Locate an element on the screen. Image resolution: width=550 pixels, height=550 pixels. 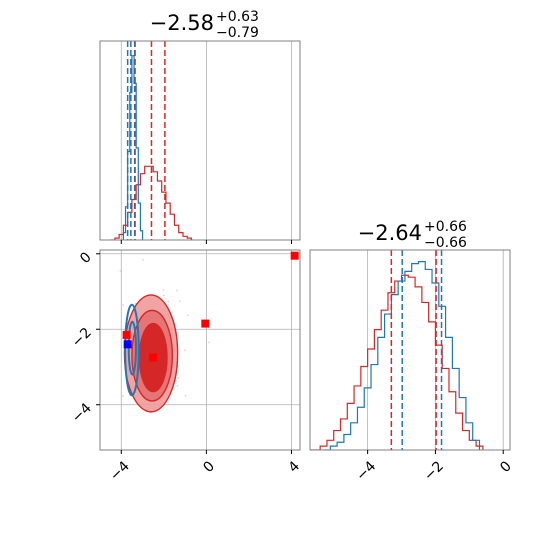
y-marginal-plot-area is located at coordinates (397, 350).